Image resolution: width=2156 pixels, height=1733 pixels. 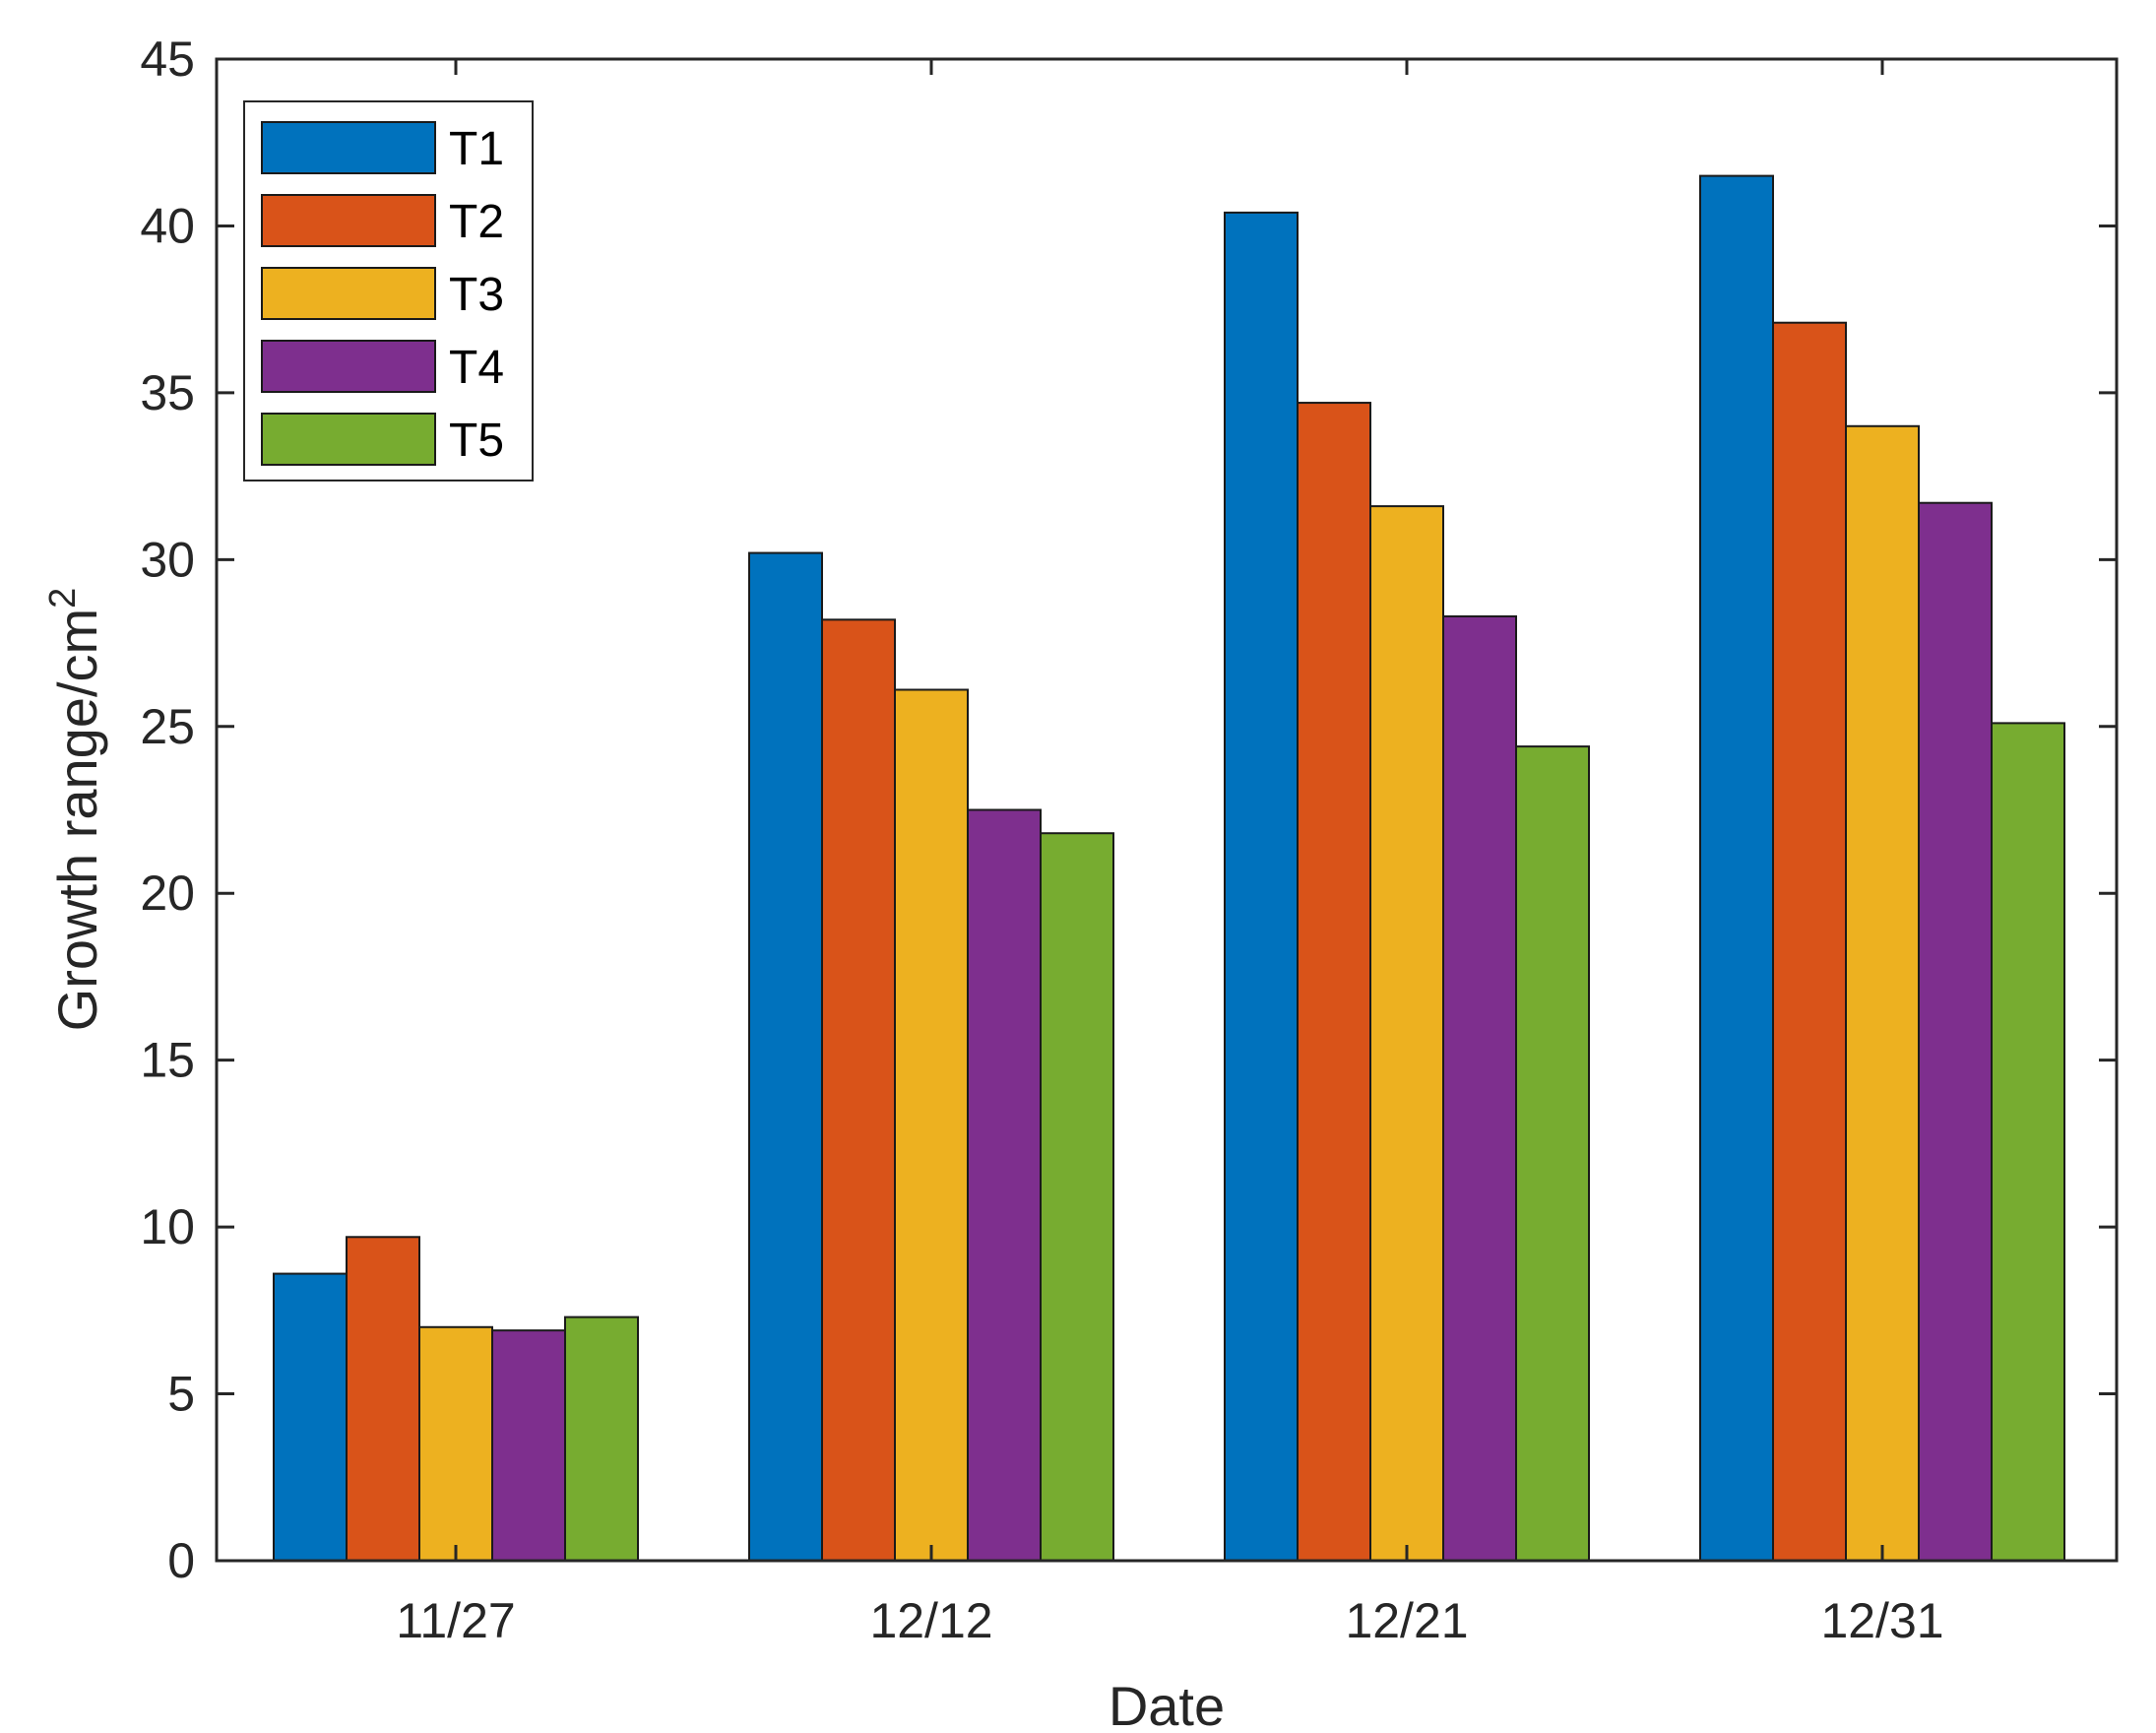 I want to click on y-tick-label: 45, so click(x=168, y=59).